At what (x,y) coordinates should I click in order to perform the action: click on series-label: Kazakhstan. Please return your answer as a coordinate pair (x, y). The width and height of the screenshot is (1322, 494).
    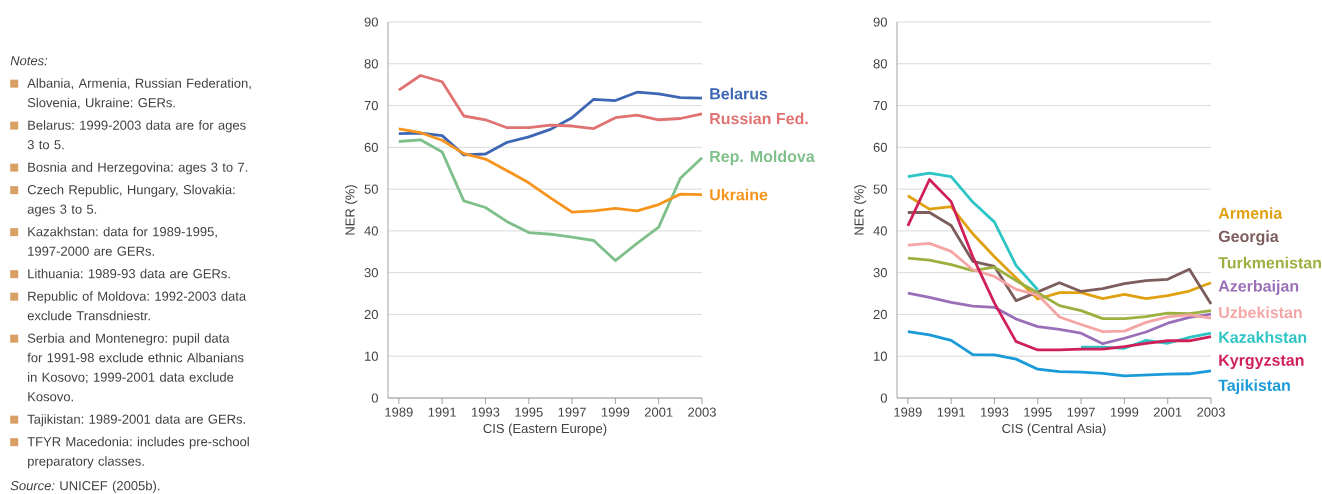
    Looking at the image, I should click on (1263, 337).